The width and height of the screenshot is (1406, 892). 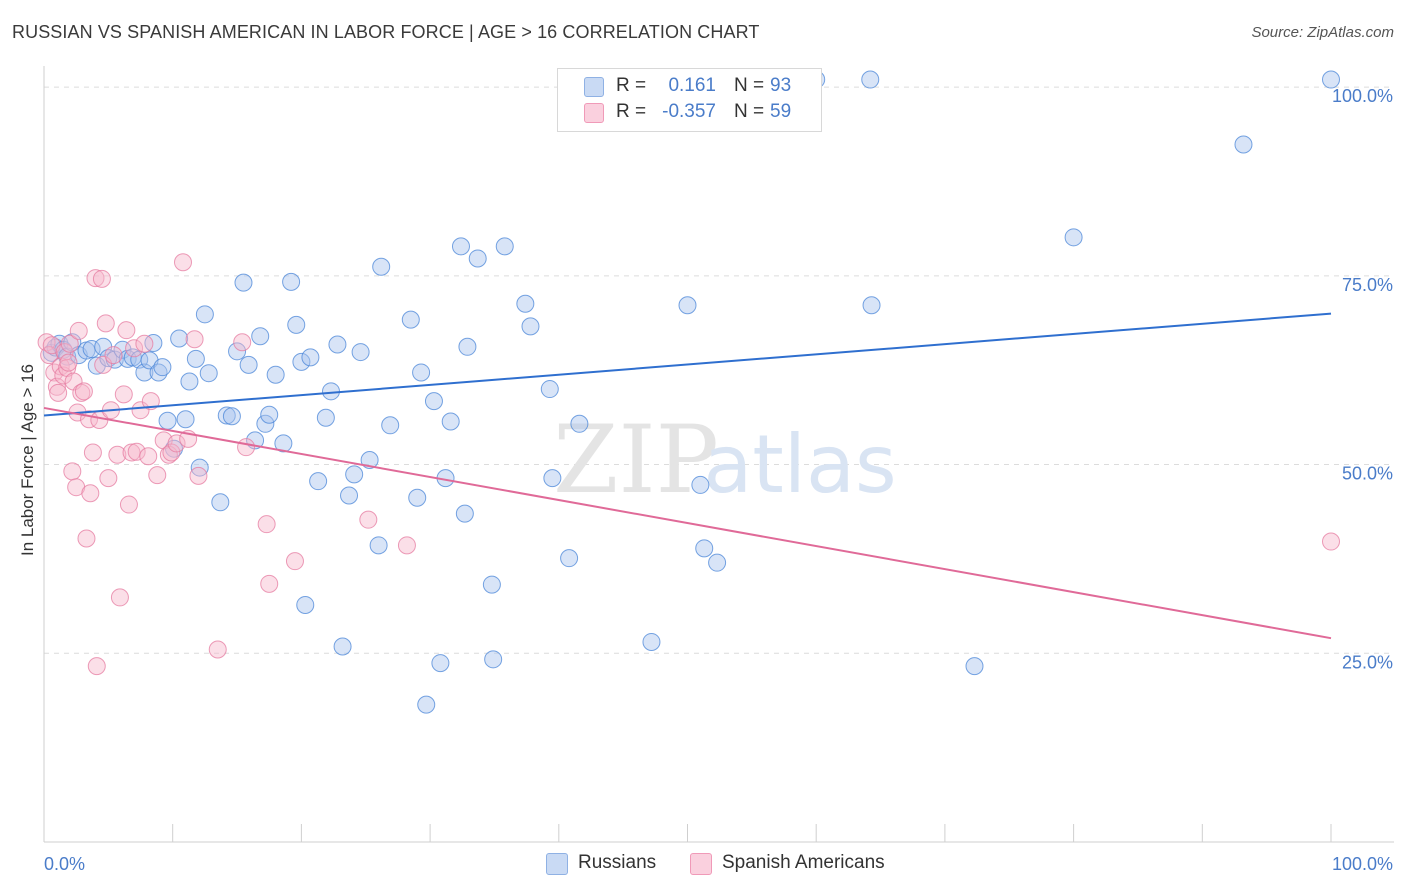 What do you see at coordinates (799, 464) in the screenshot?
I see `watermark-atlas: atlas` at bounding box center [799, 464].